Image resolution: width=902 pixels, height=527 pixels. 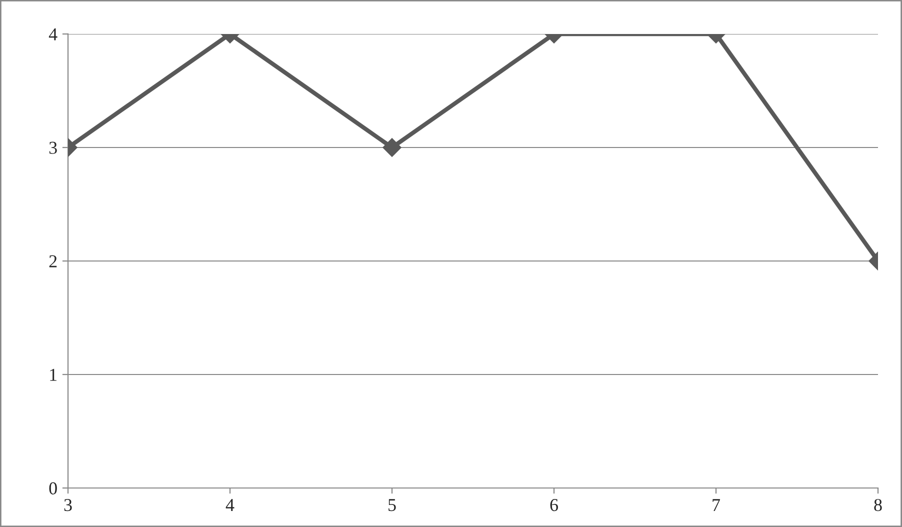 What do you see at coordinates (554, 505) in the screenshot?
I see `x-tick-label: 6` at bounding box center [554, 505].